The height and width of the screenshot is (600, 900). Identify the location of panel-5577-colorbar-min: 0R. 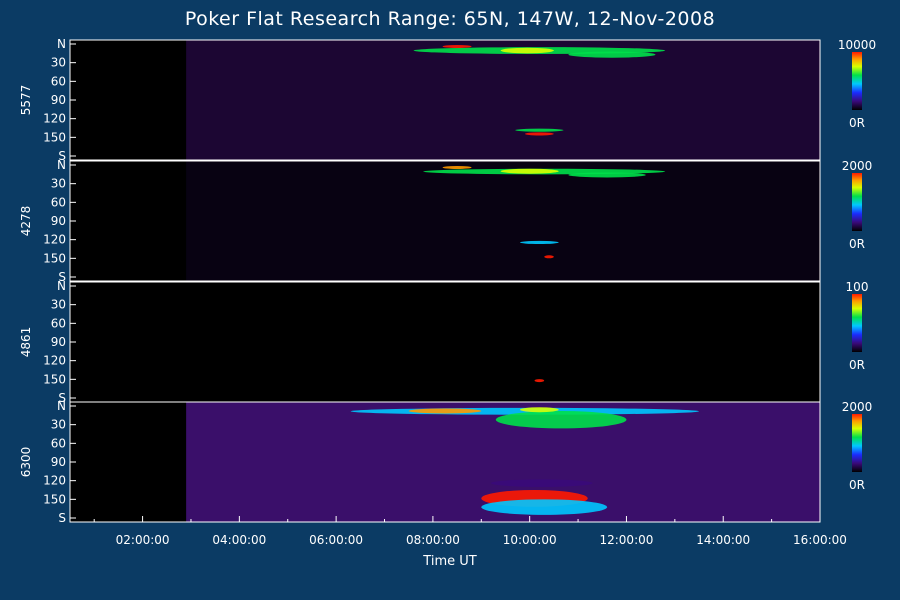
(857, 123).